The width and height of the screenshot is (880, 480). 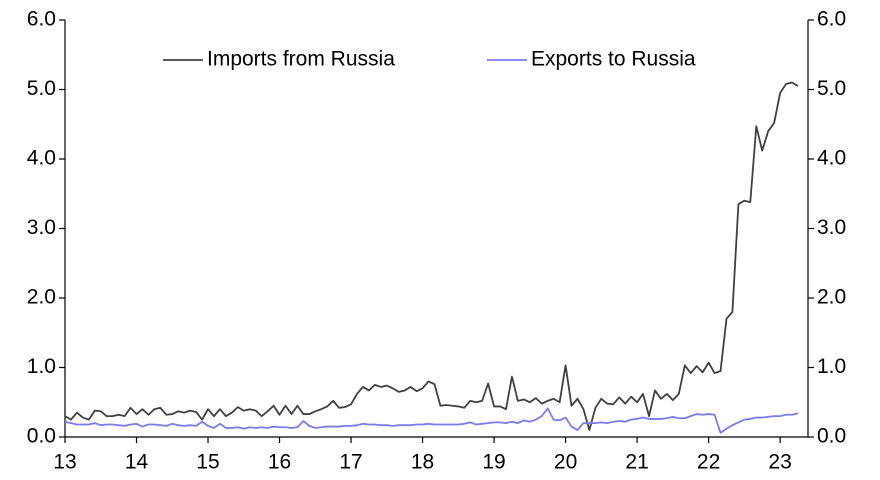 I want to click on x-tick-label: 13, so click(x=64, y=462).